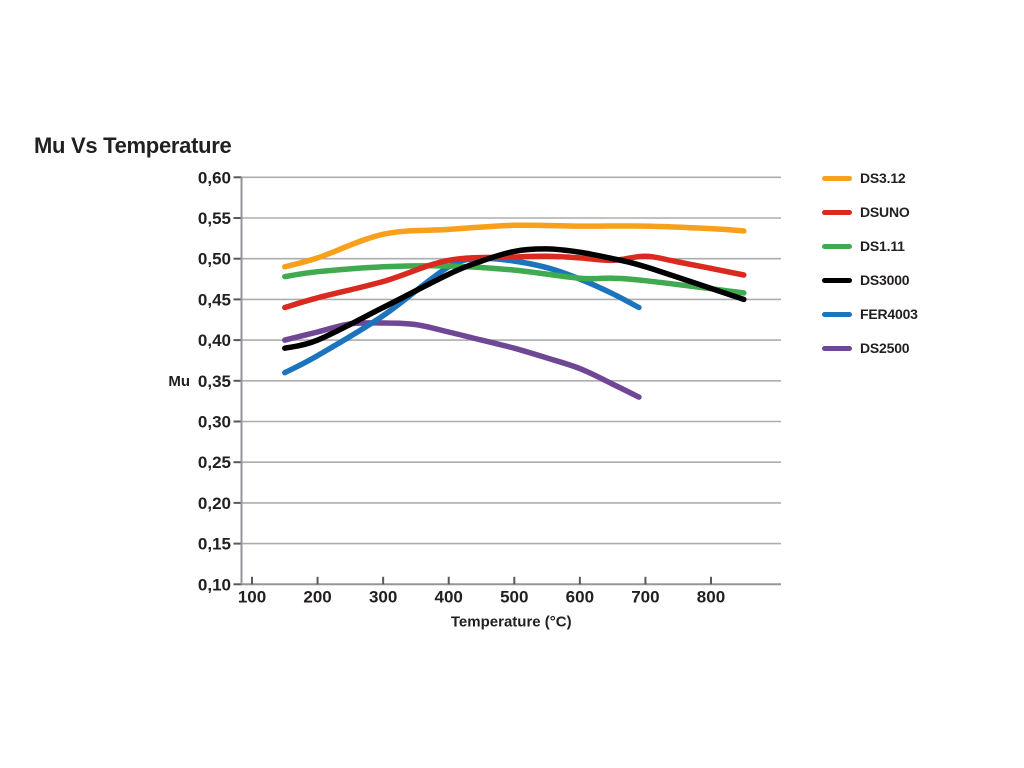  I want to click on x-tick-label: 400, so click(449, 596).